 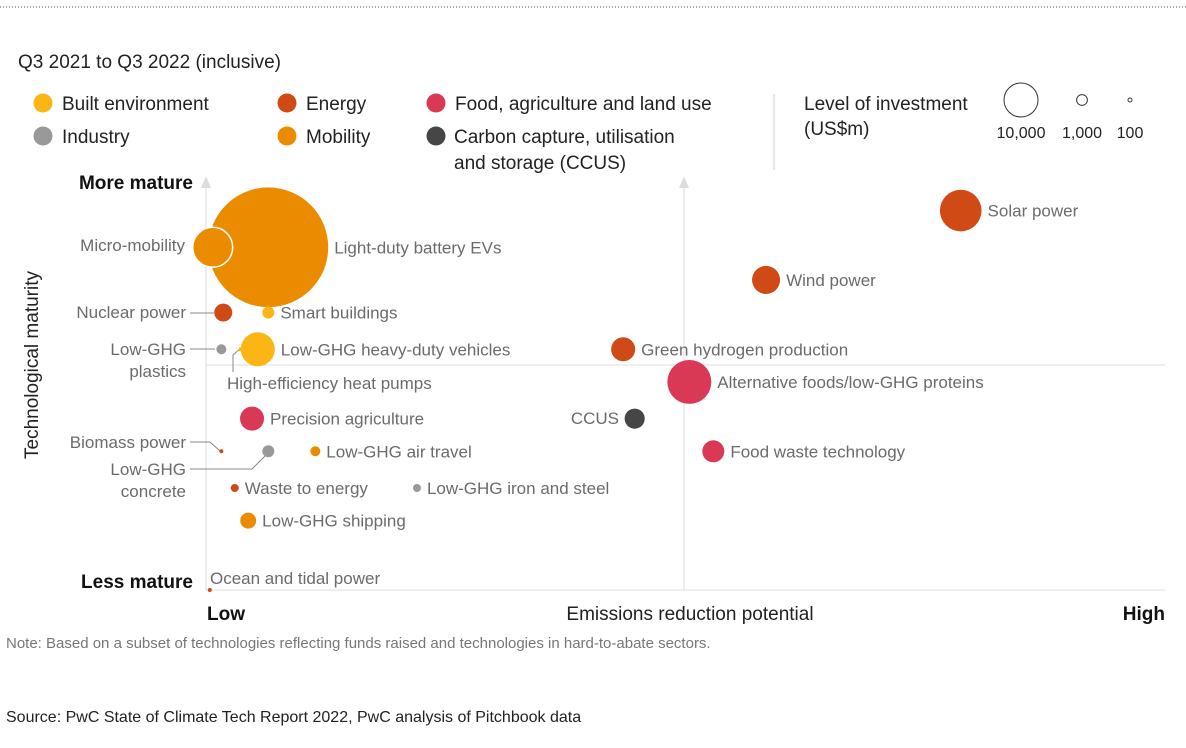 I want to click on label-low-ghg-plastics: Low-GHG, so click(x=148, y=349).